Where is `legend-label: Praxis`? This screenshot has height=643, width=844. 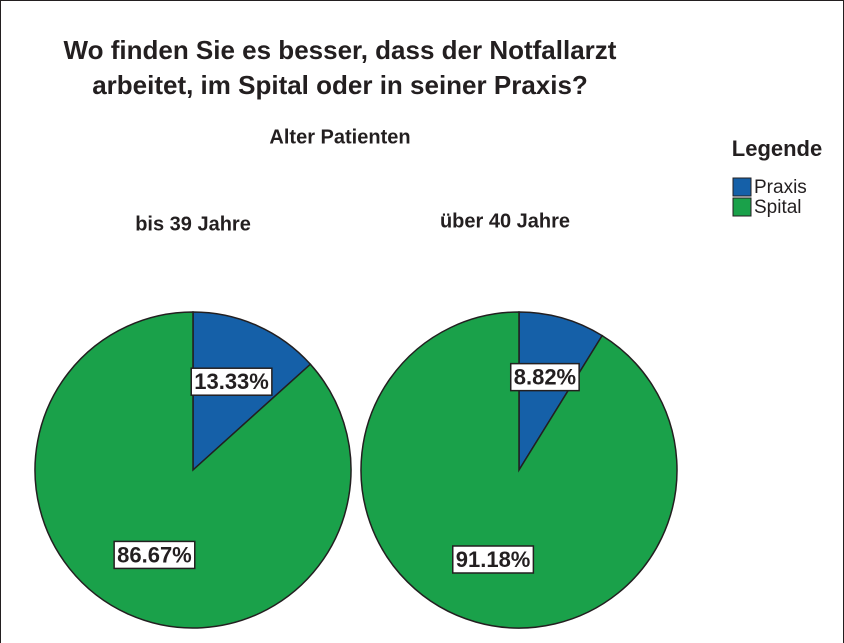
legend-label: Praxis is located at coordinates (780, 187).